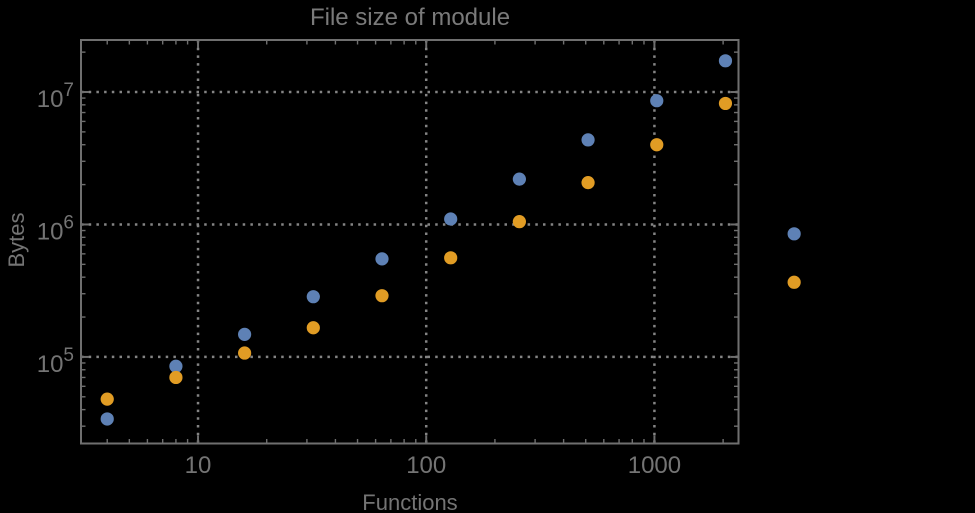 The height and width of the screenshot is (513, 975). Describe the element at coordinates (313, 297) in the screenshot. I see `data-point-blue-x32` at that location.